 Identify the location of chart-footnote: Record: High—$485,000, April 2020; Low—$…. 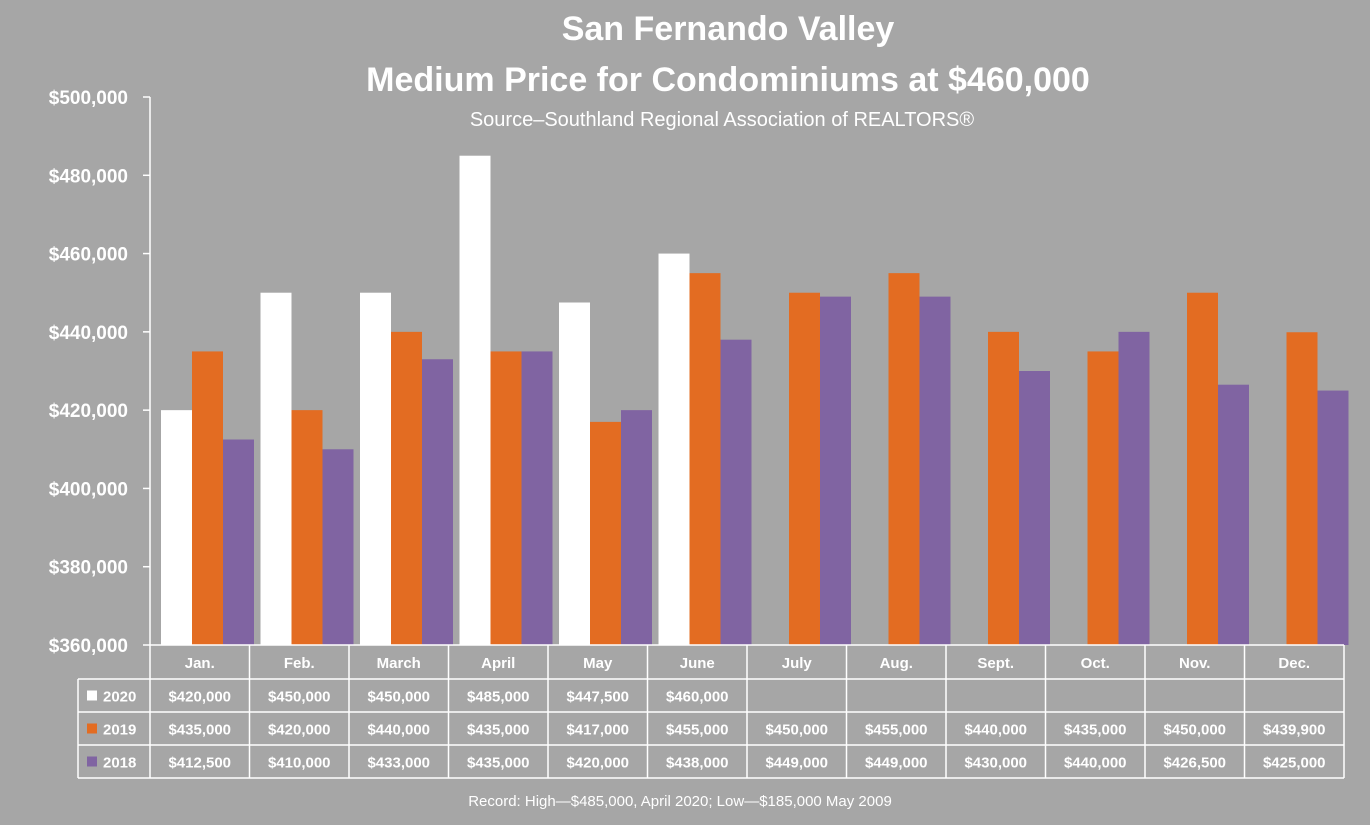
(680, 801).